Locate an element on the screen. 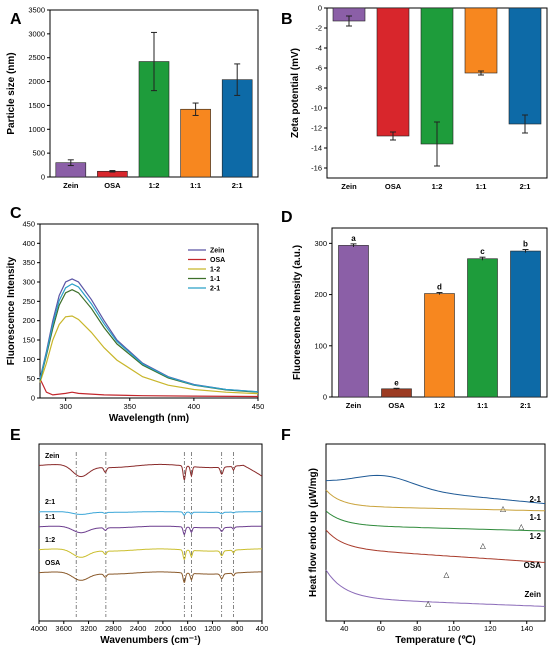 The width and height of the screenshot is (550, 645). y-tick-label: 450 is located at coordinates (28, 224).